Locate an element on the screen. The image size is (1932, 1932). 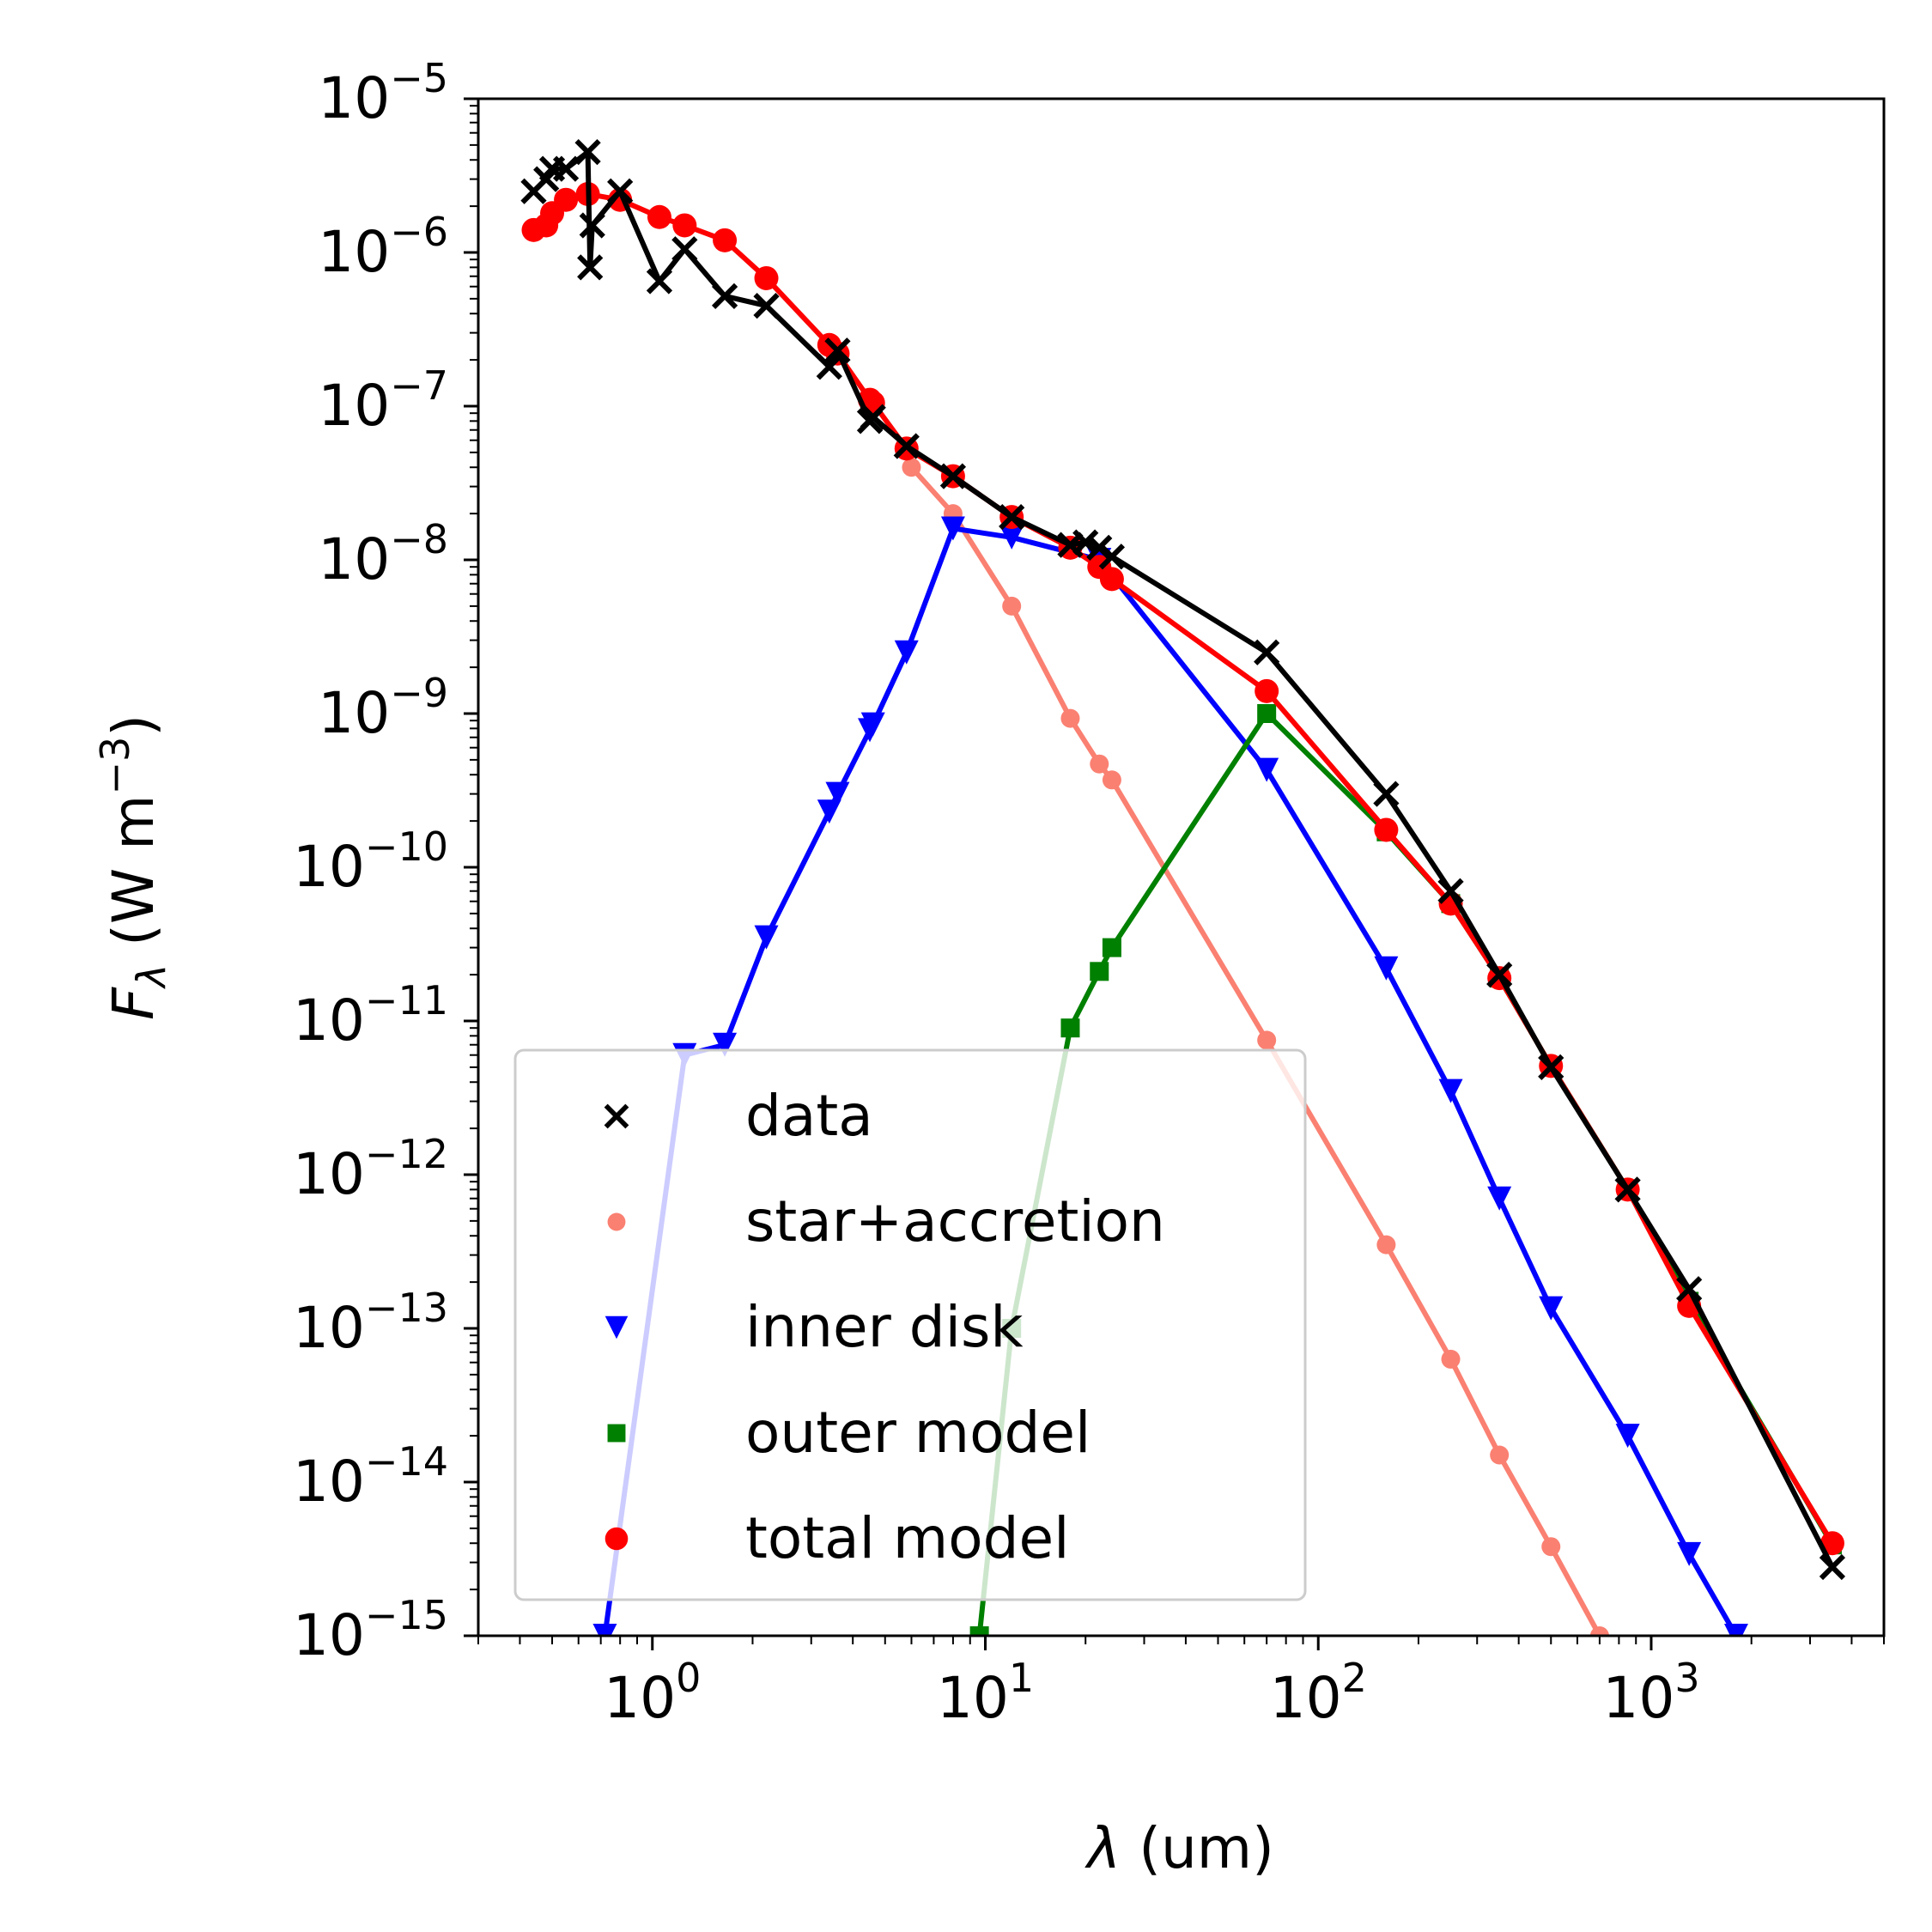
legend-label: outer model is located at coordinates (918, 1433).